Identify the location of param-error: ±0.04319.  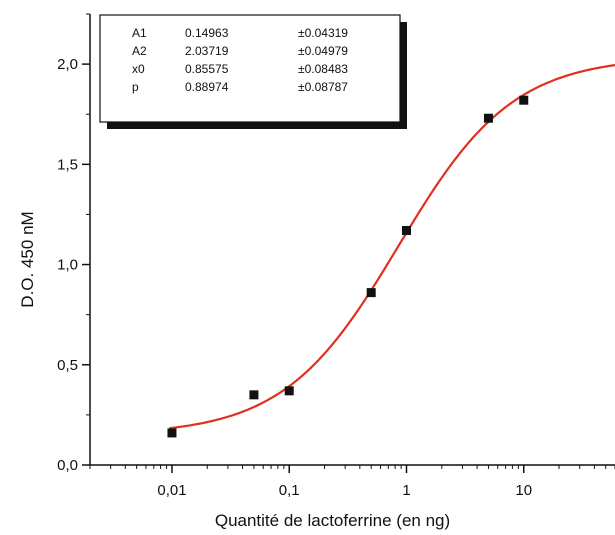
(323, 33).